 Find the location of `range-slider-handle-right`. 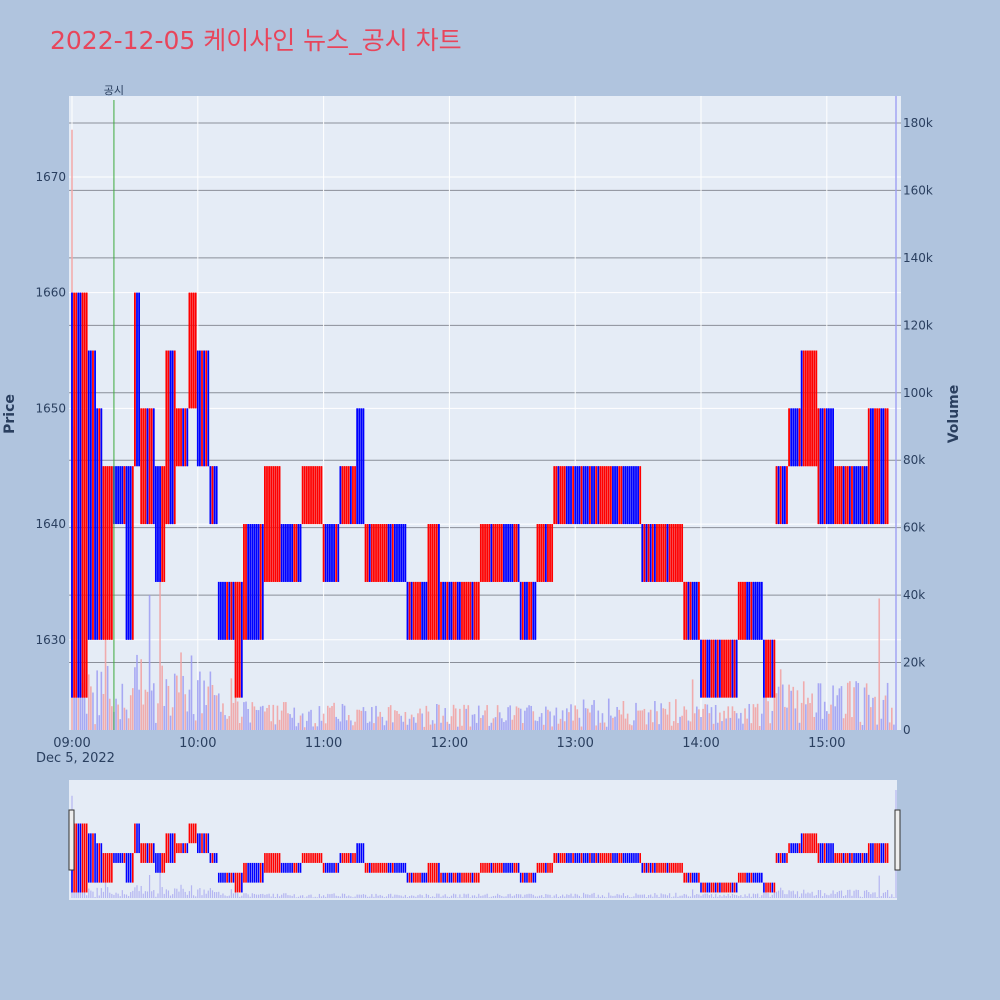

range-slider-handle-right is located at coordinates (897, 840).